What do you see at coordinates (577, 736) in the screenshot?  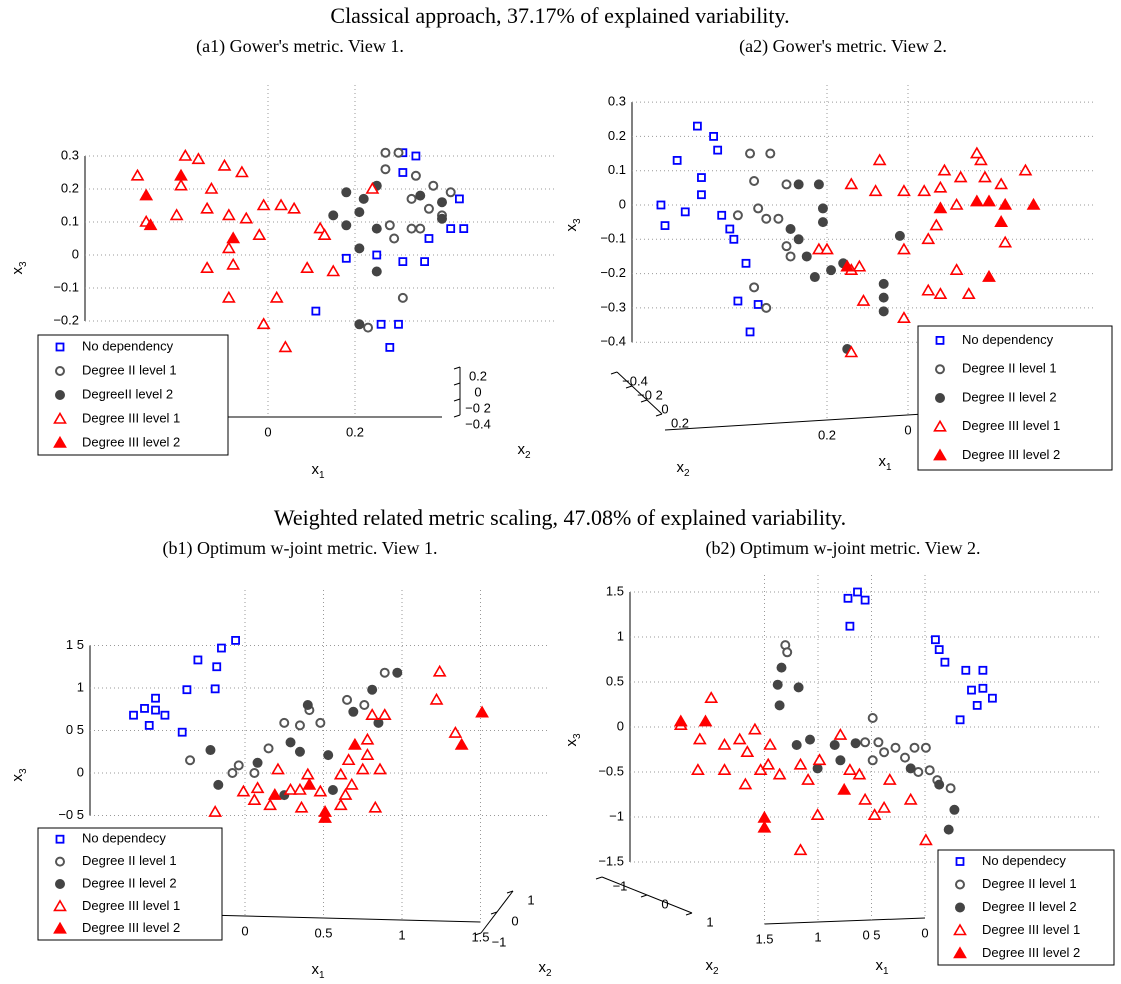 I see `z-axis-label-sub: 3` at bounding box center [577, 736].